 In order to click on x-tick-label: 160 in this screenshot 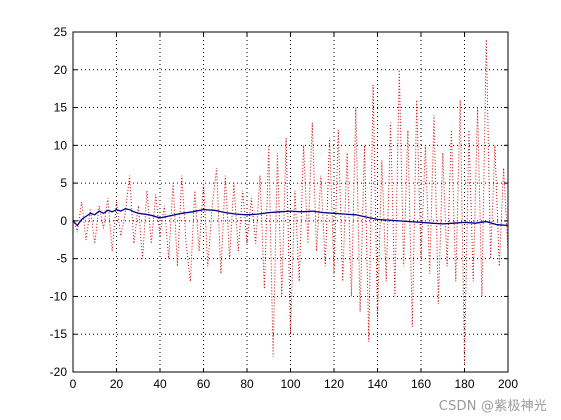, I will do `click(421, 384)`.